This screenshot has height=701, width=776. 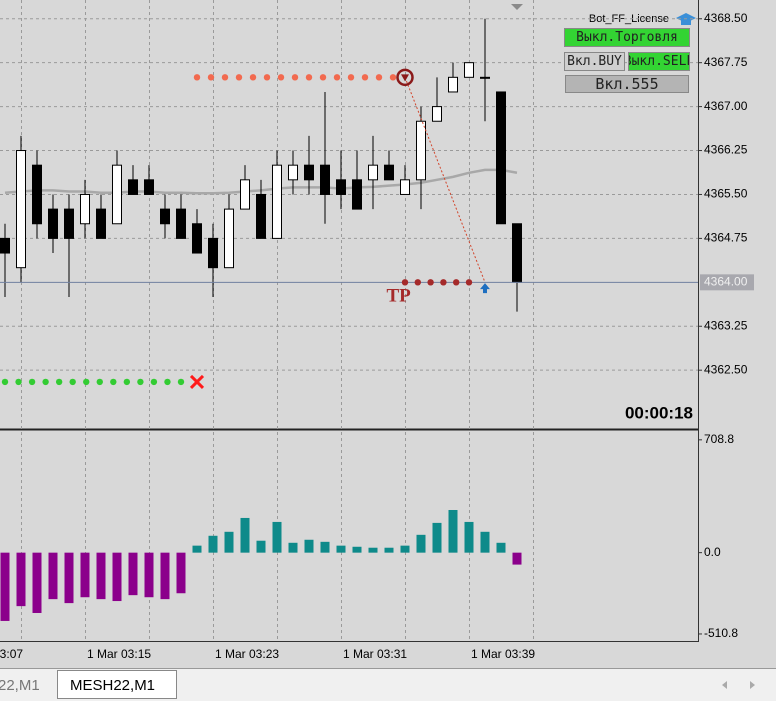 I want to click on scroll-left, so click(x=724, y=685).